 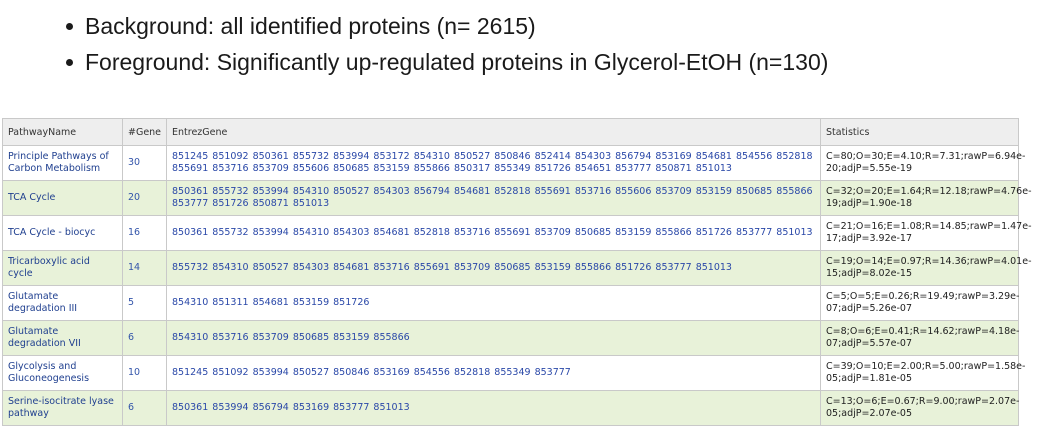 I want to click on header-gene-count: #Gene, so click(x=144, y=132).